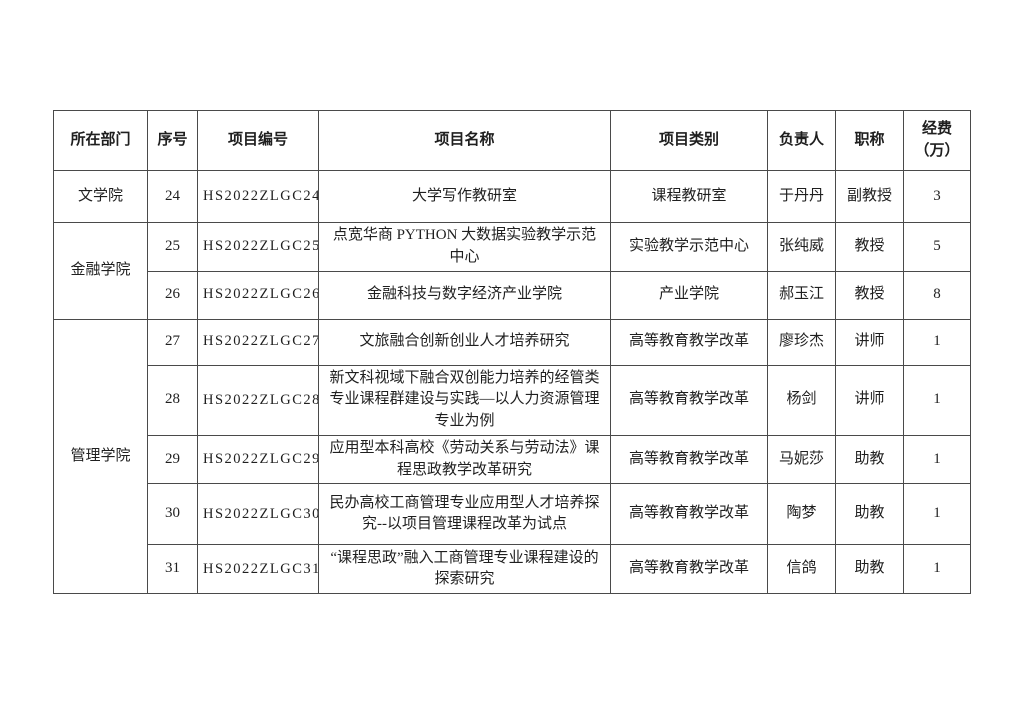  What do you see at coordinates (801, 247) in the screenshot?
I see `cell-leader: 张纯威` at bounding box center [801, 247].